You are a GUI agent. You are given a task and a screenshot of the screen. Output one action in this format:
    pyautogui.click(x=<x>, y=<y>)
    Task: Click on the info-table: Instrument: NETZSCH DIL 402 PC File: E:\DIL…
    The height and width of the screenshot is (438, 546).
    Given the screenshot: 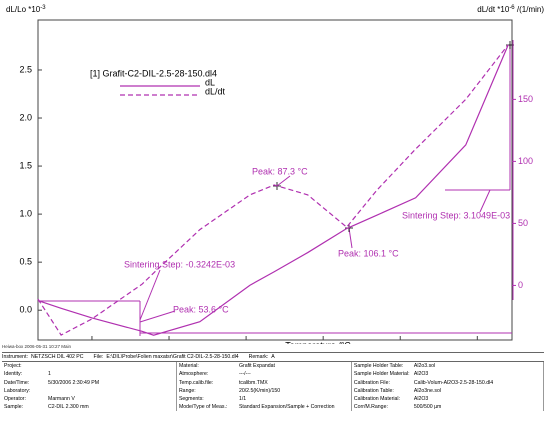 What is the action you would take?
    pyautogui.click(x=273, y=382)
    